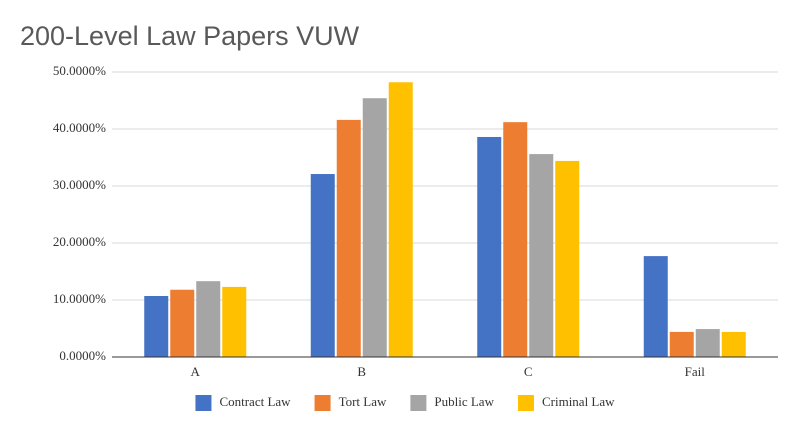 Image resolution: width=810 pixels, height=432 pixels. Describe the element at coordinates (196, 371) in the screenshot. I see `x-tick-label: A` at that location.